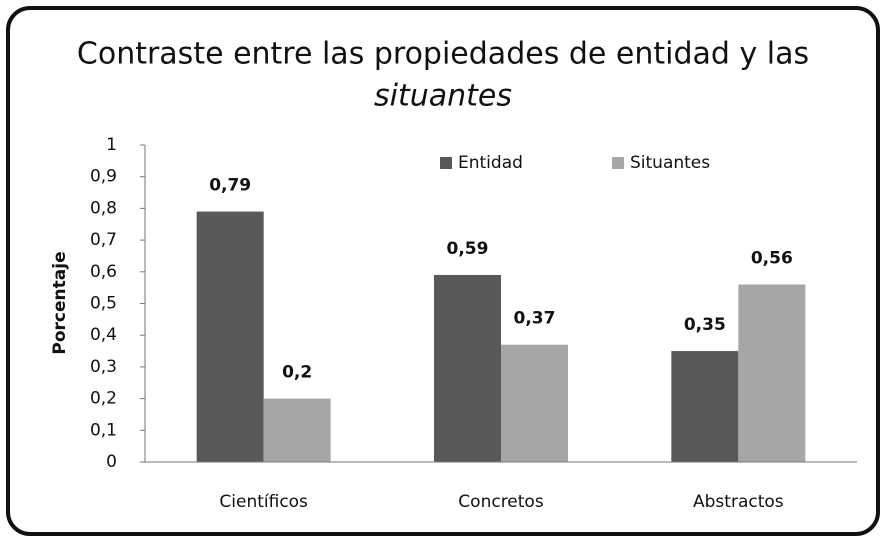 This screenshot has height=540, width=886. Describe the element at coordinates (263, 502) in the screenshot. I see `x-tick-label: Científicos` at that location.